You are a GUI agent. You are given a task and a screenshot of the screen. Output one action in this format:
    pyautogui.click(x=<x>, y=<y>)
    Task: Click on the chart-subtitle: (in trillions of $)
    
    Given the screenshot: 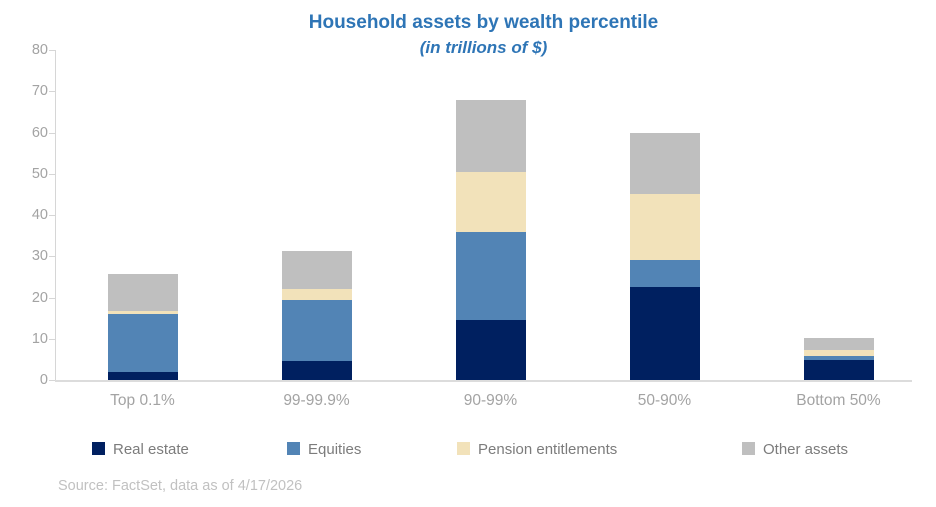 What is the action you would take?
    pyautogui.click(x=483, y=47)
    